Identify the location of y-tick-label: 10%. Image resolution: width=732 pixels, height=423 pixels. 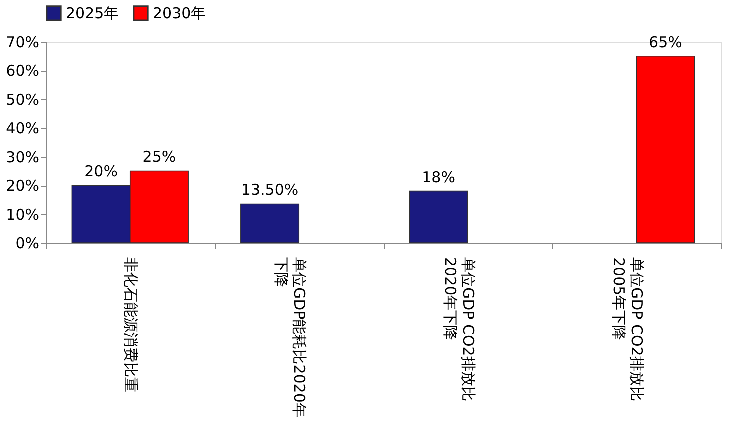
(23, 215).